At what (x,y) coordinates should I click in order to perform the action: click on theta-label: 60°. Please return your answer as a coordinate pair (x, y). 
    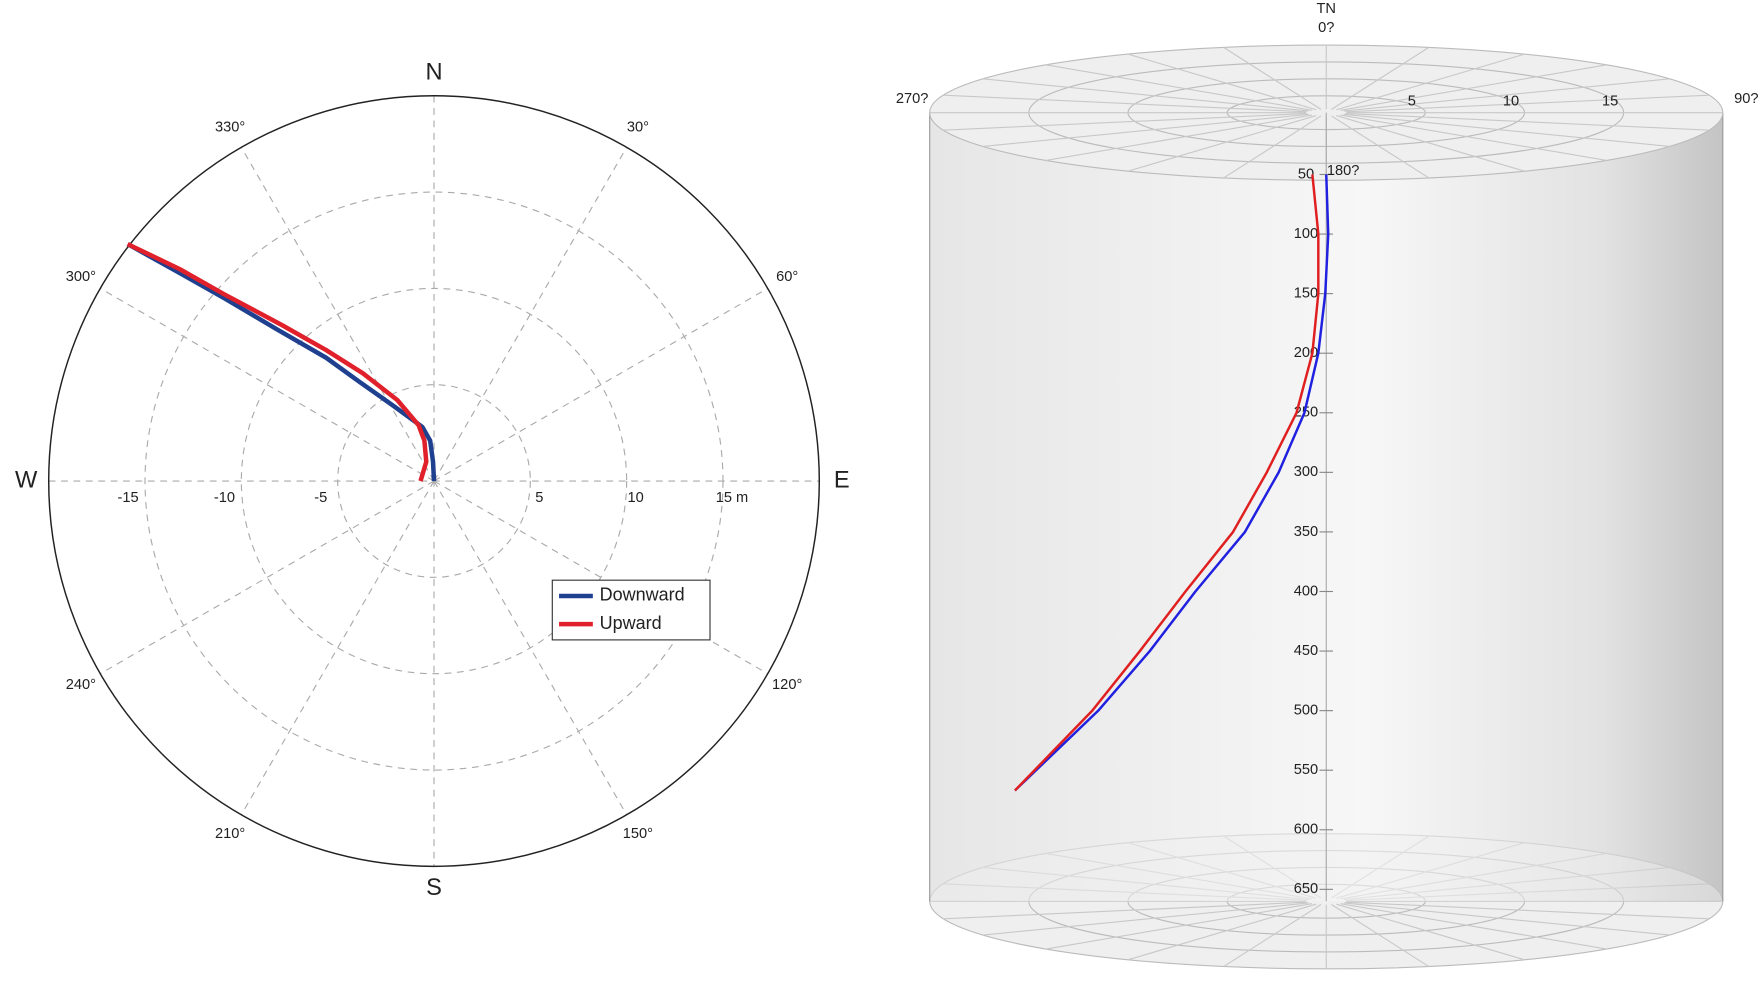
    Looking at the image, I should click on (787, 277).